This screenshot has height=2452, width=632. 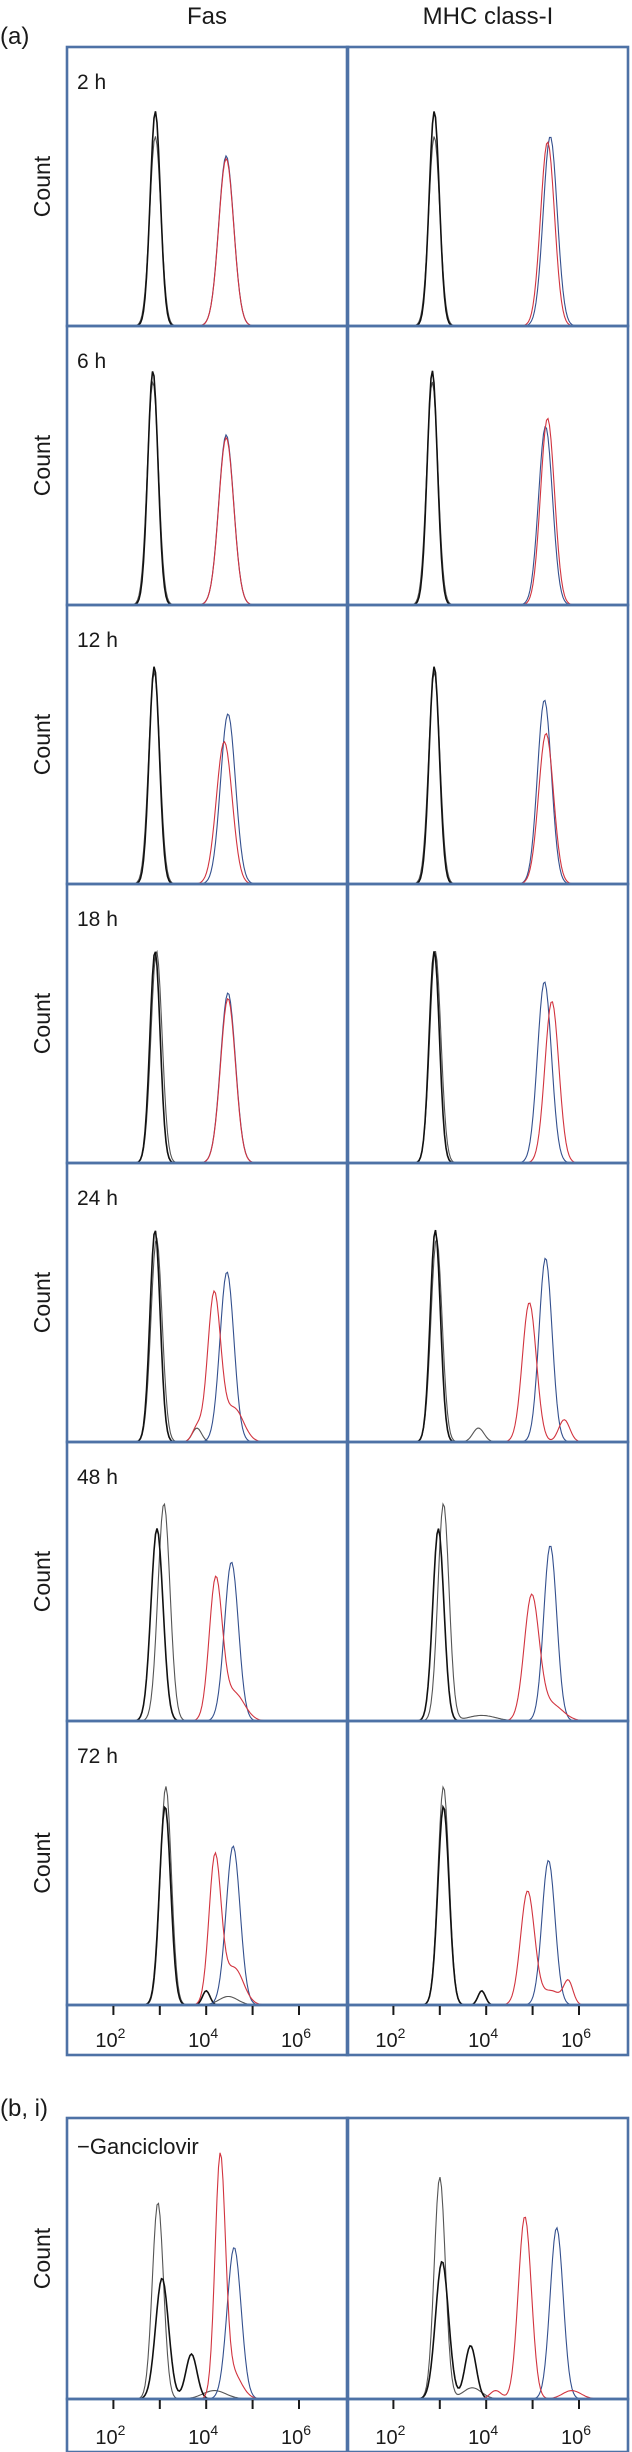 I want to click on time-point-label: 2 h, so click(x=91, y=82).